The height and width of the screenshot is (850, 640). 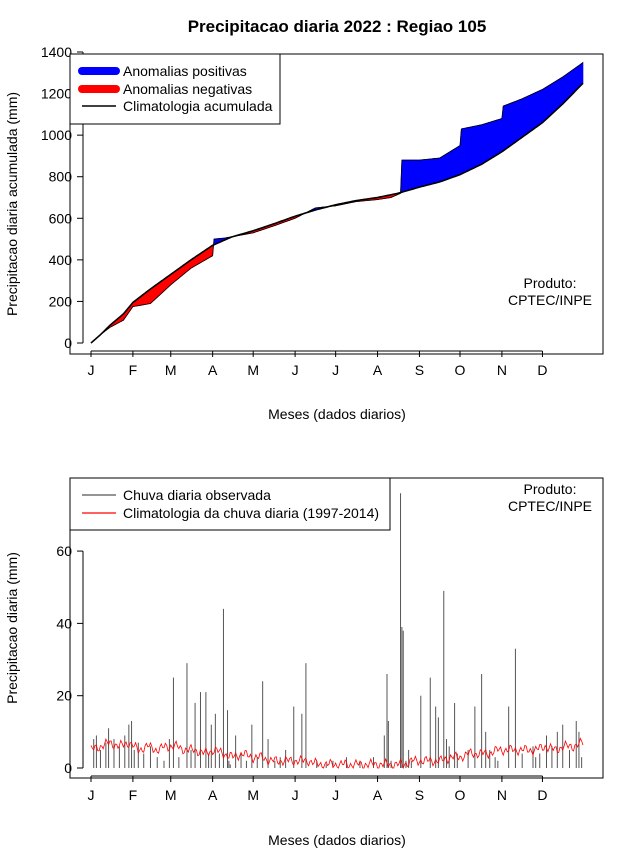 I want to click on bottom-y-tick-label: 0, so click(x=68, y=768).